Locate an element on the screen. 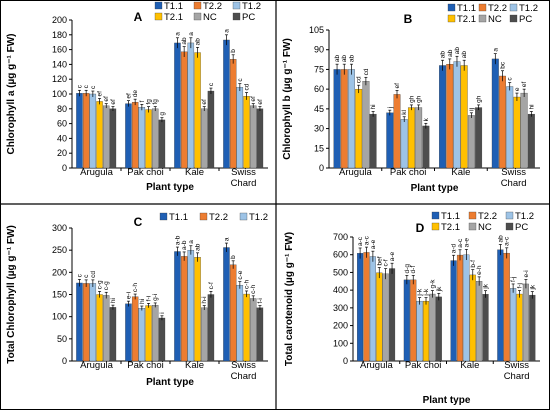 This screenshot has height=410, width=550. significance-label: fg is located at coordinates (155, 102).